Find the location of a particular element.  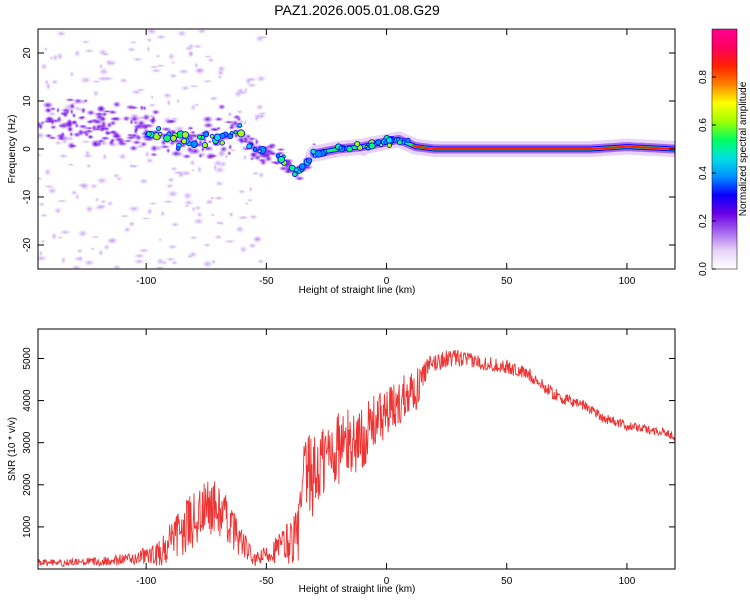

spec-xtick-label: 100 is located at coordinates (627, 281).